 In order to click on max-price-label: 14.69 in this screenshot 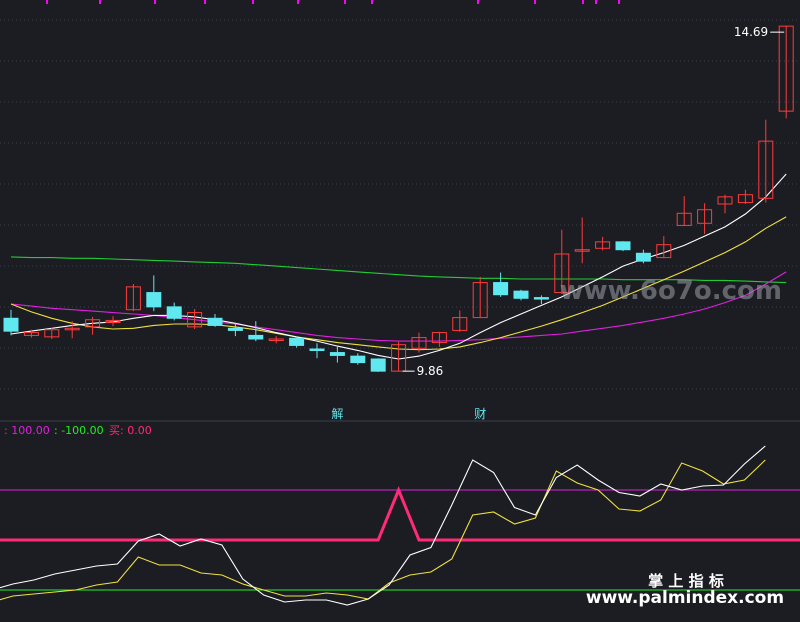, I will do `click(751, 32)`.